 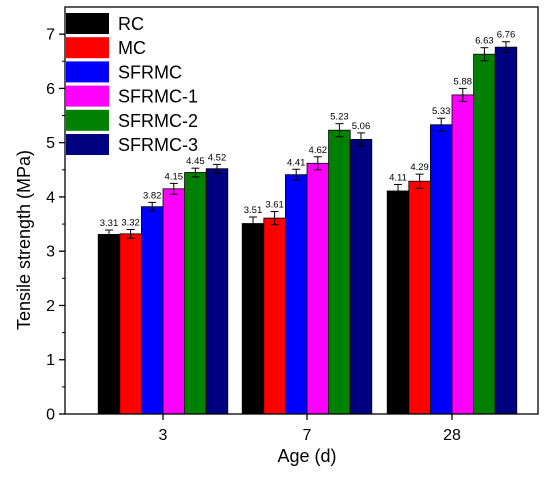 What do you see at coordinates (506, 35) in the screenshot?
I see `data-label-SFRMC-3-28: 6.76` at bounding box center [506, 35].